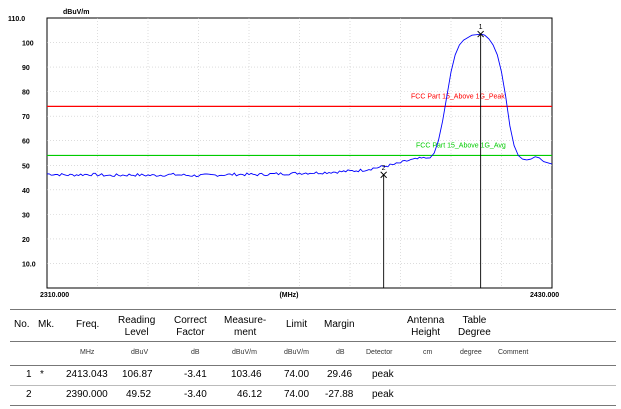 The image size is (621, 409). I want to click on header-correct: Correct Factor, so click(190, 327).